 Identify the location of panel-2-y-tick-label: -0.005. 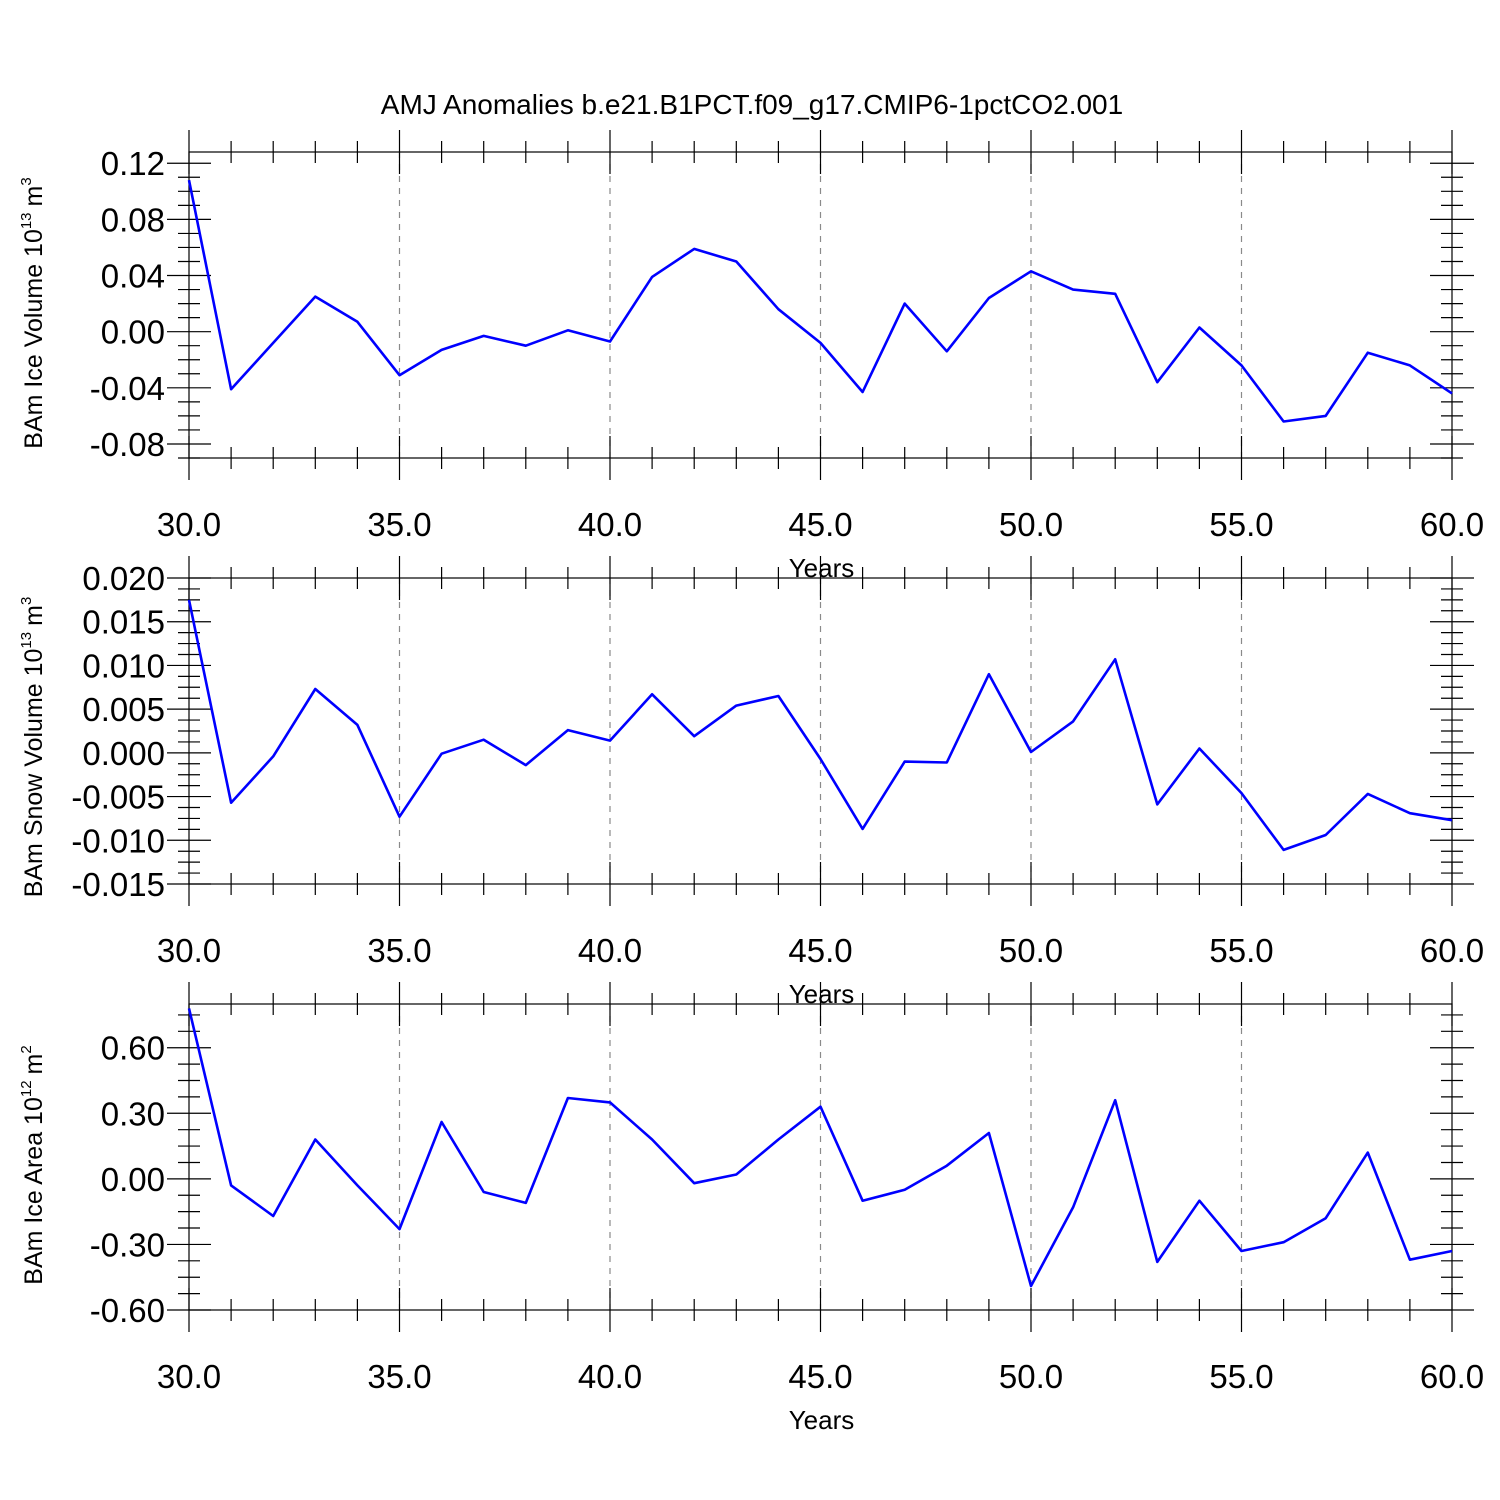
(118, 797).